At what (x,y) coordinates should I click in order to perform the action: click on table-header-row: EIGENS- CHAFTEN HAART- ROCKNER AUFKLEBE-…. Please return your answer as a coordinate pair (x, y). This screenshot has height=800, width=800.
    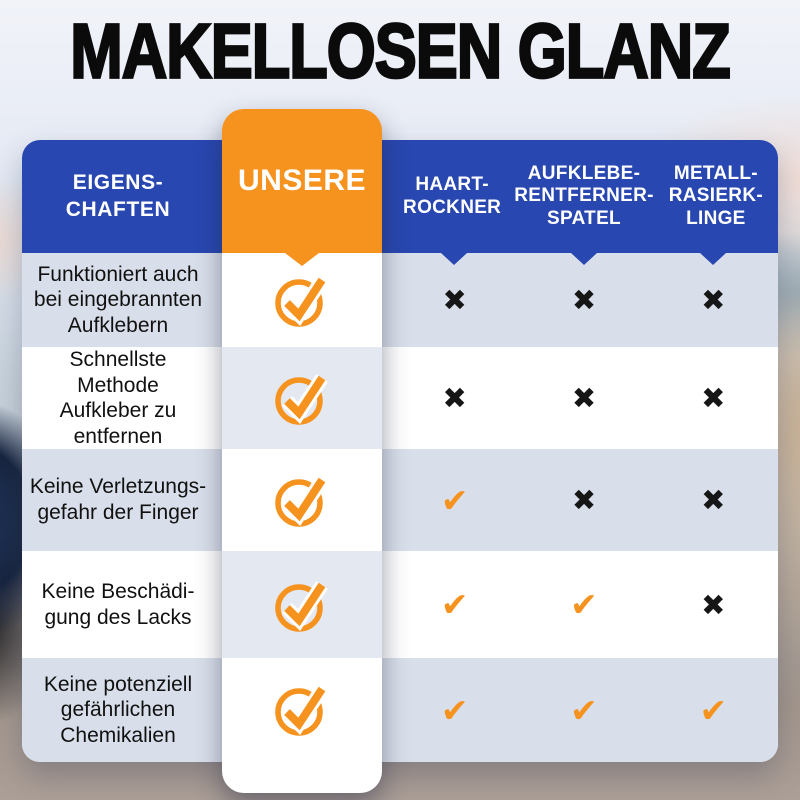
    Looking at the image, I should click on (400, 196).